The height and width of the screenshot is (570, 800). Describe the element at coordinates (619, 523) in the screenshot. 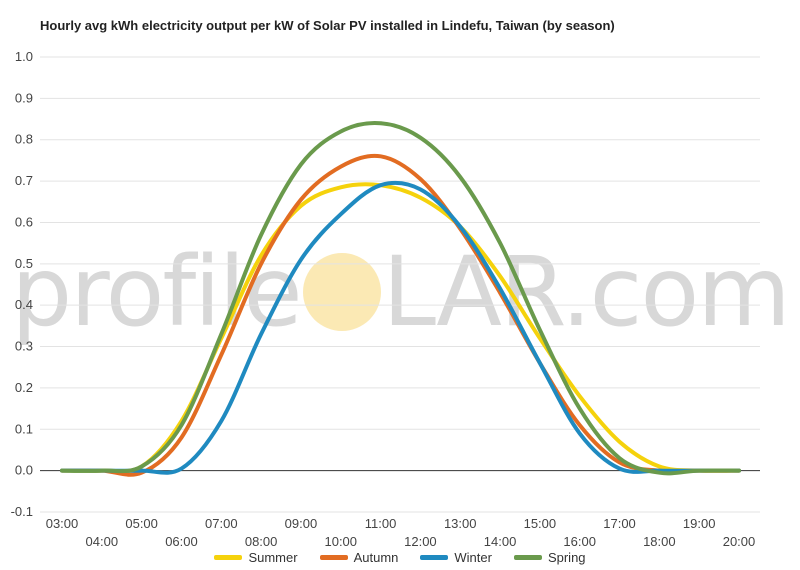

I see `x-tick-label: 17:00` at that location.